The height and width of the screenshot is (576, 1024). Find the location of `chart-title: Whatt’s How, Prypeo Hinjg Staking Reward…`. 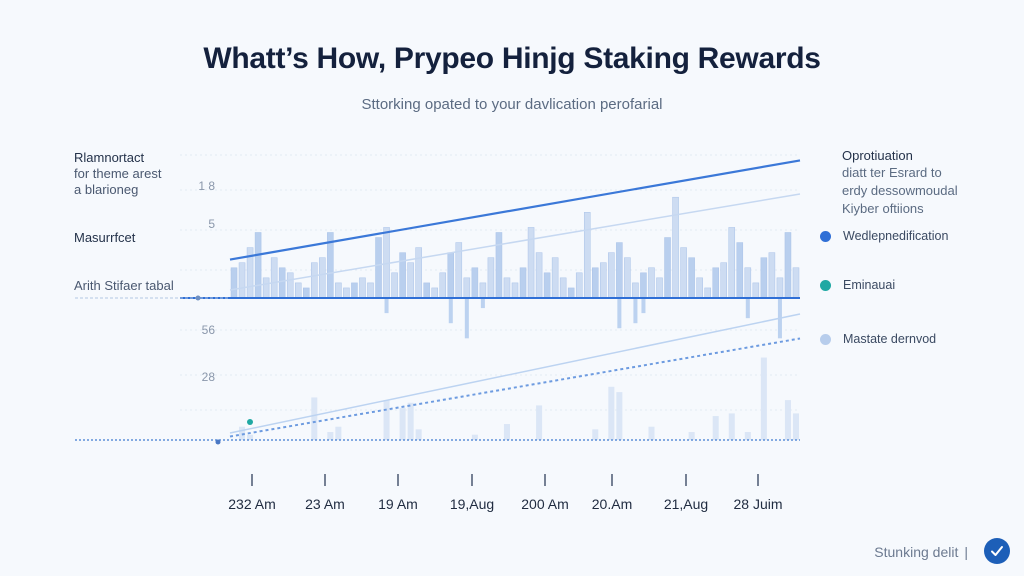

chart-title: Whatt’s How, Prypeo Hinjg Staking Reward… is located at coordinates (512, 58).